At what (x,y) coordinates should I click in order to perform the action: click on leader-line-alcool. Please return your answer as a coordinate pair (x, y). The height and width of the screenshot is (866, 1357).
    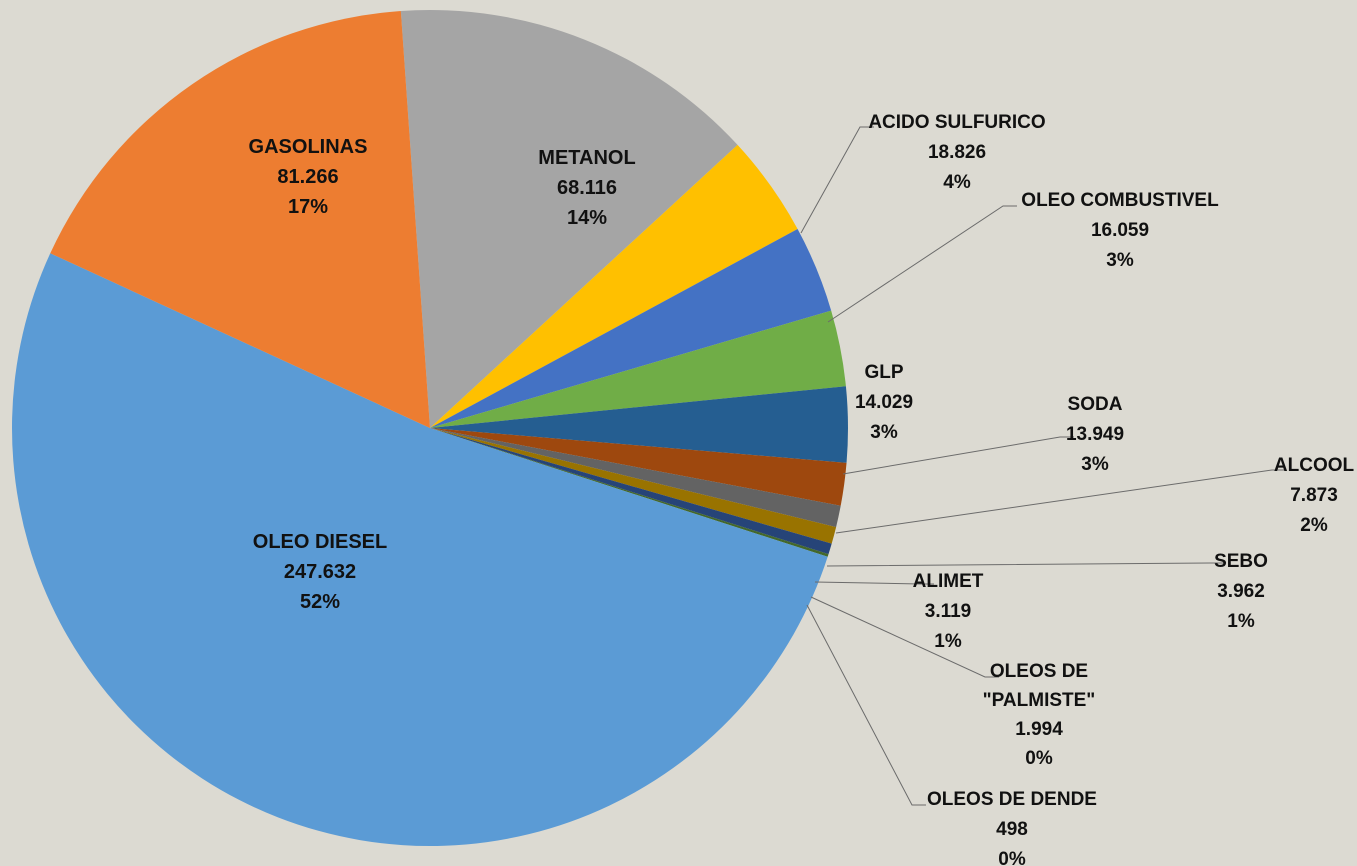
    Looking at the image, I should click on (1060, 501).